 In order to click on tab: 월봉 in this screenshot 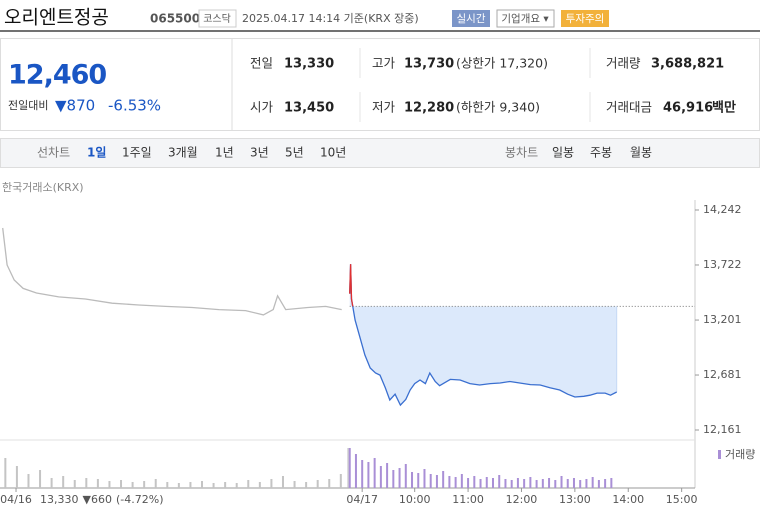, I will do `click(641, 153)`.